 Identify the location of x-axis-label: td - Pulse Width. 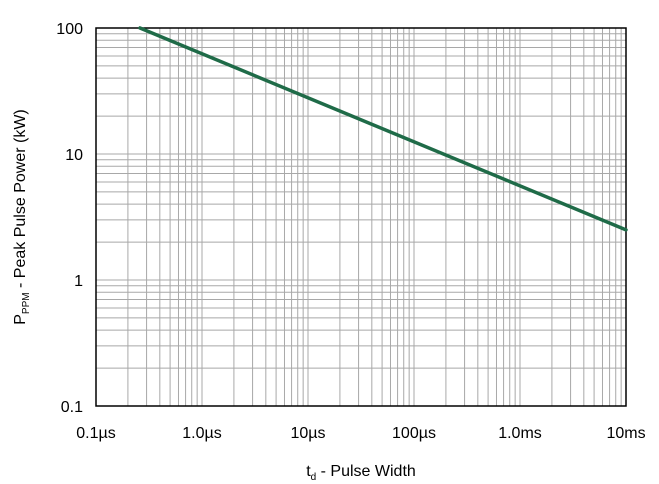
(361, 473).